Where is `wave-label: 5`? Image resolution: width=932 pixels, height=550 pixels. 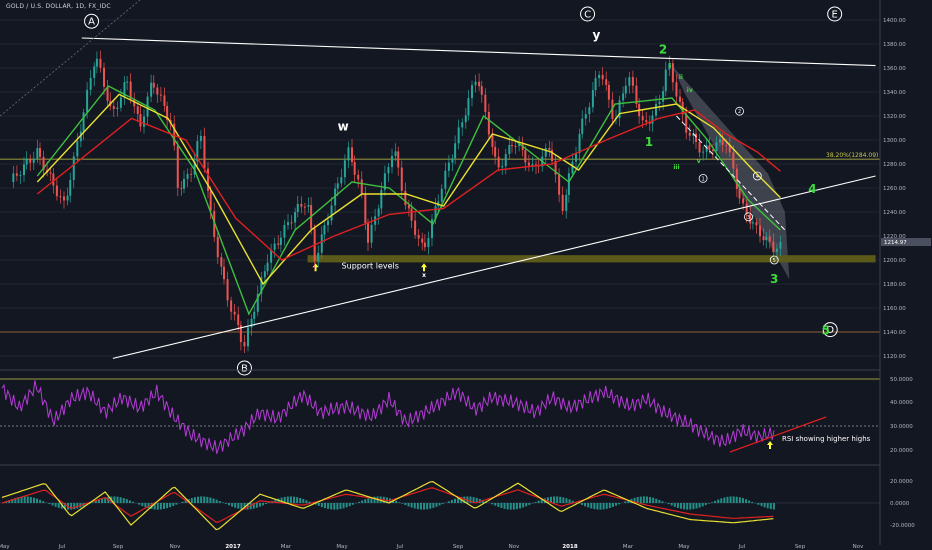 wave-label: 5 is located at coordinates (826, 330).